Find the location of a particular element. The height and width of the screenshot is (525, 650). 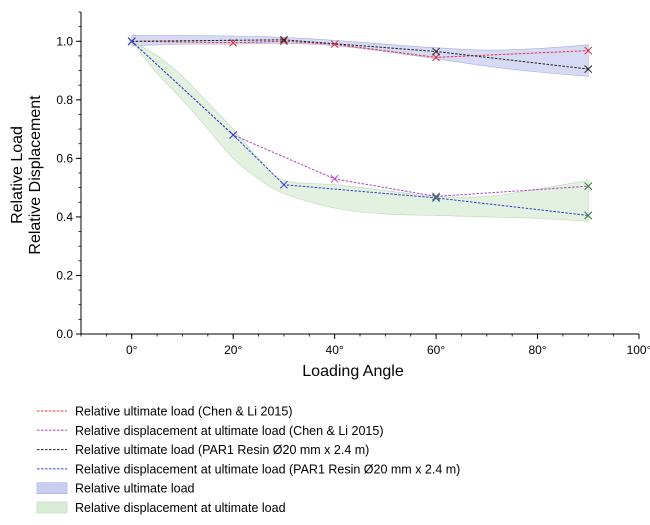

x-tick-label: 40° is located at coordinates (335, 350).